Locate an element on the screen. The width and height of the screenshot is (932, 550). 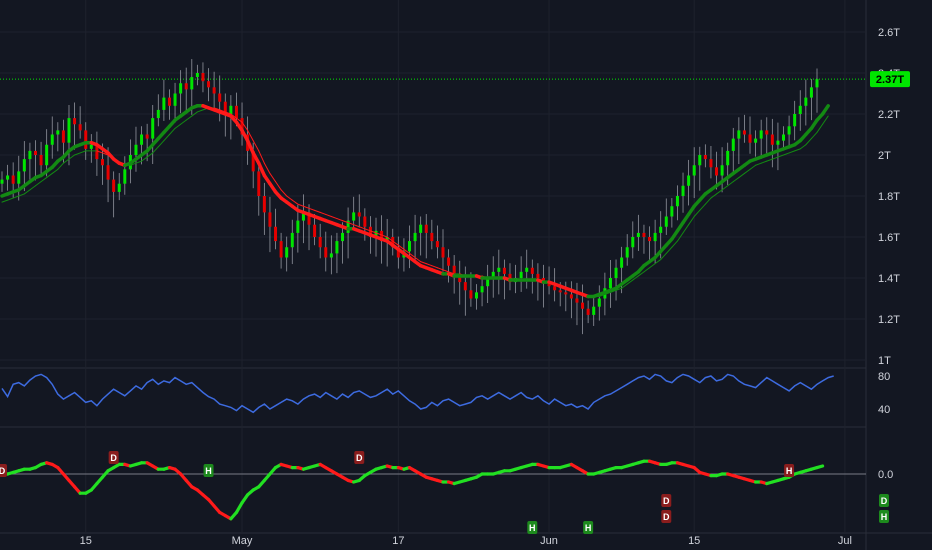
rsi-pane is located at coordinates (417, 393).